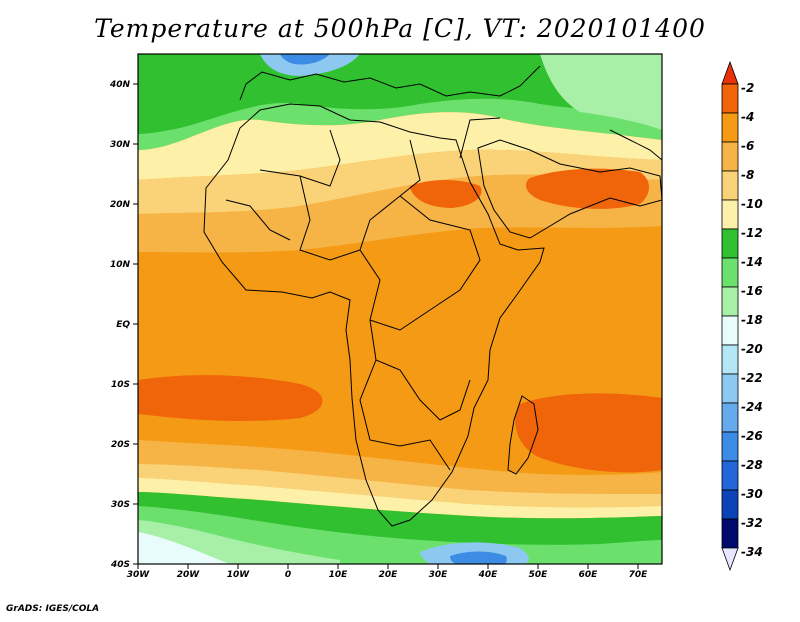  What do you see at coordinates (400, 181) in the screenshot?
I see `field-band-lightorange-north` at bounding box center [400, 181].